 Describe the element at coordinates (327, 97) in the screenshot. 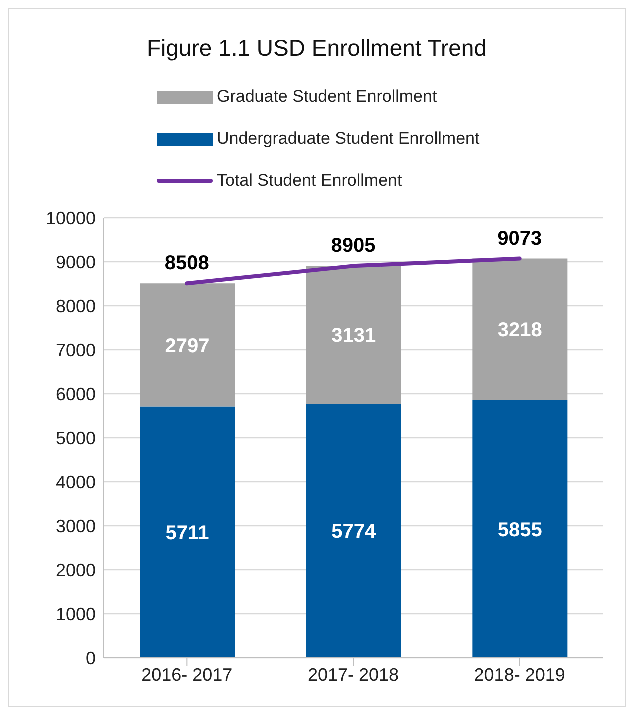

I see `legend-label: Graduate Student Enrollment` at that location.